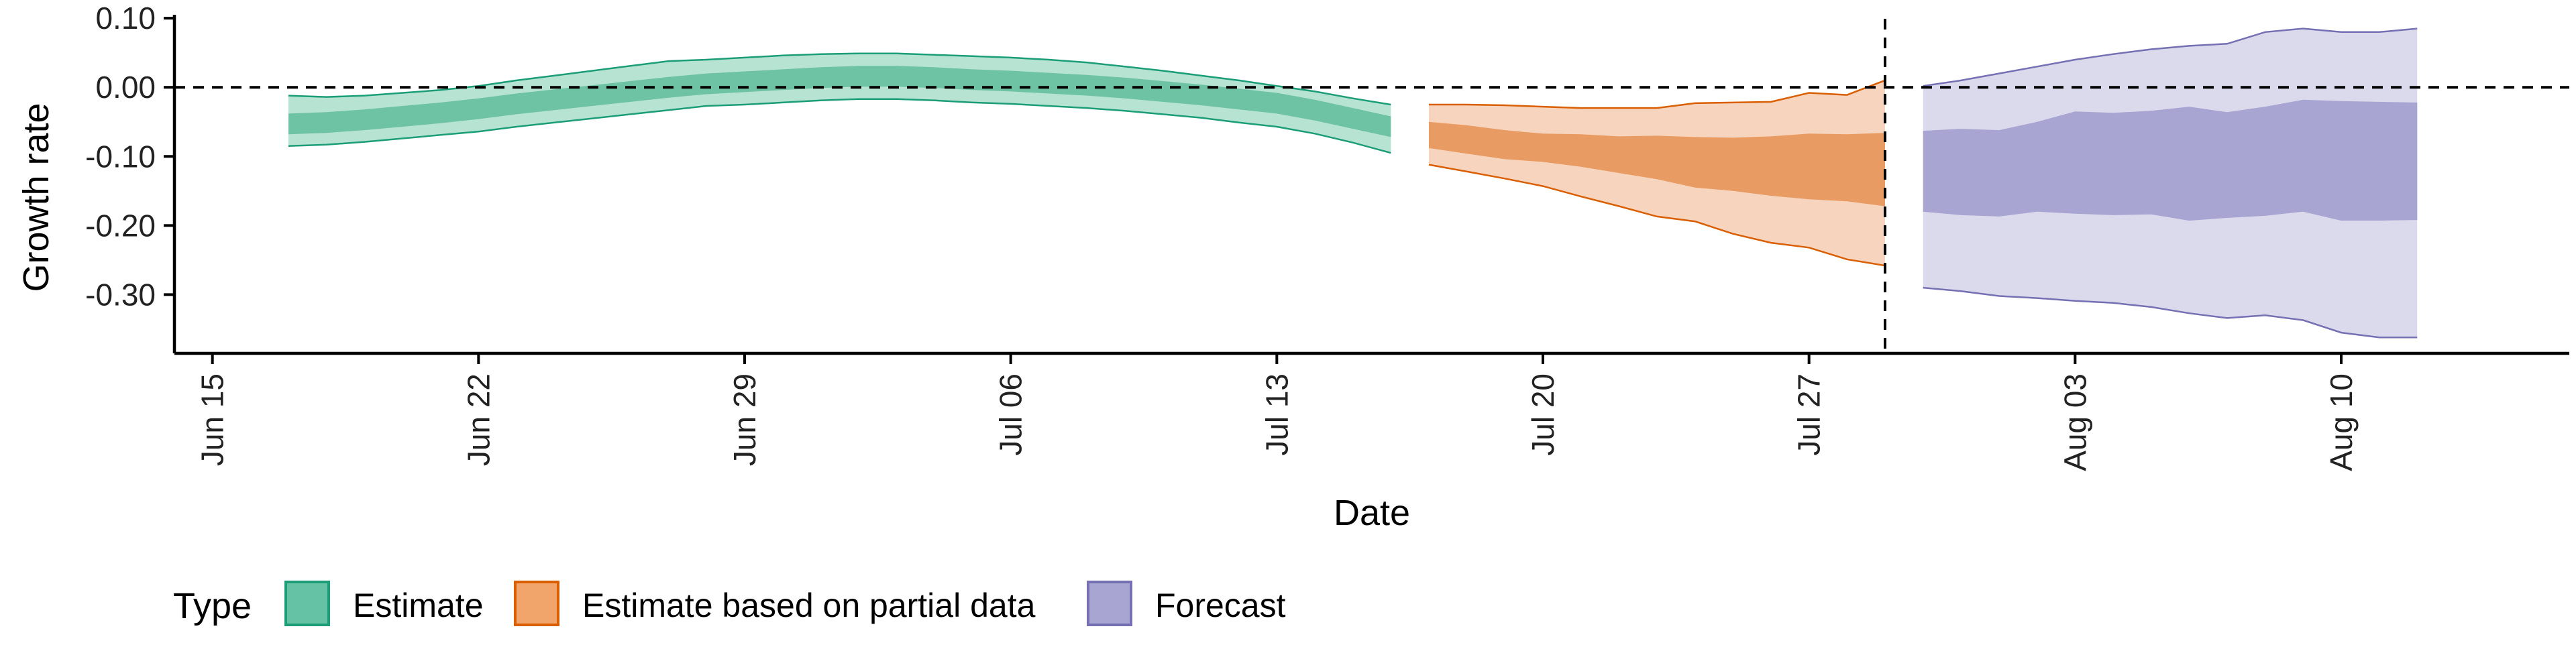 Image resolution: width=2576 pixels, height=647 pixels. I want to click on series-1-upper-edge, so click(1657, 94).